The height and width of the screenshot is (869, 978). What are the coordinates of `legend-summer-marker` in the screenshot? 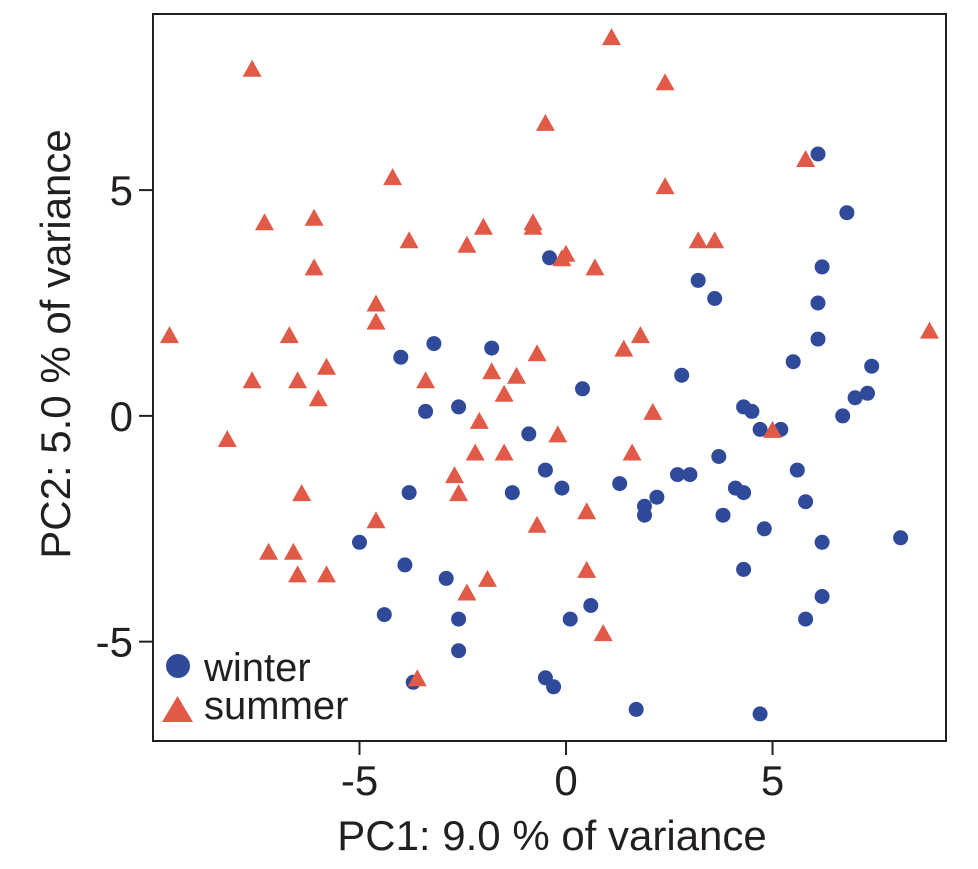 It's located at (177, 709).